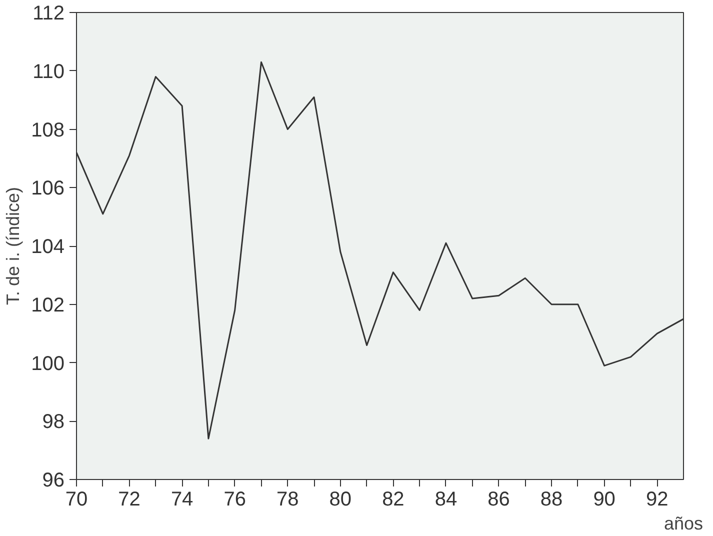 The height and width of the screenshot is (536, 713). I want to click on x-tick-label: 74, so click(182, 499).